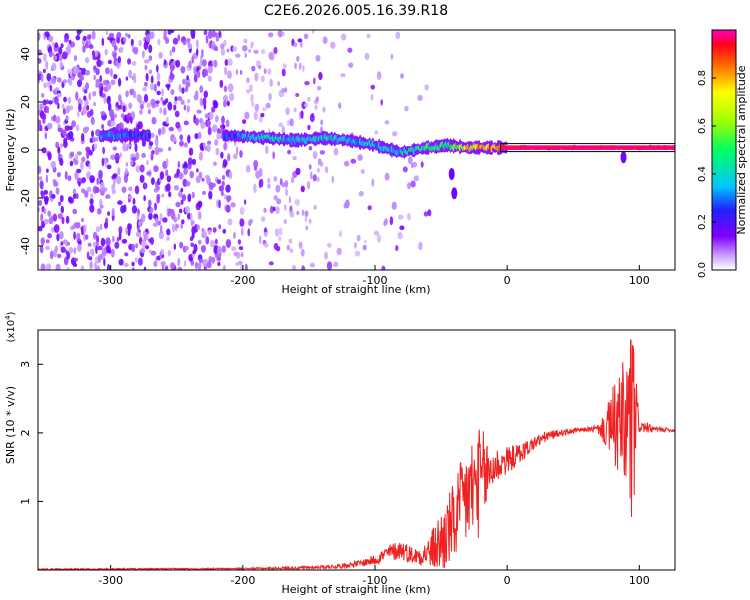 Image resolution: width=750 pixels, height=600 pixels. What do you see at coordinates (25, 432) in the screenshot?
I see `y-tick-label: 2` at bounding box center [25, 432].